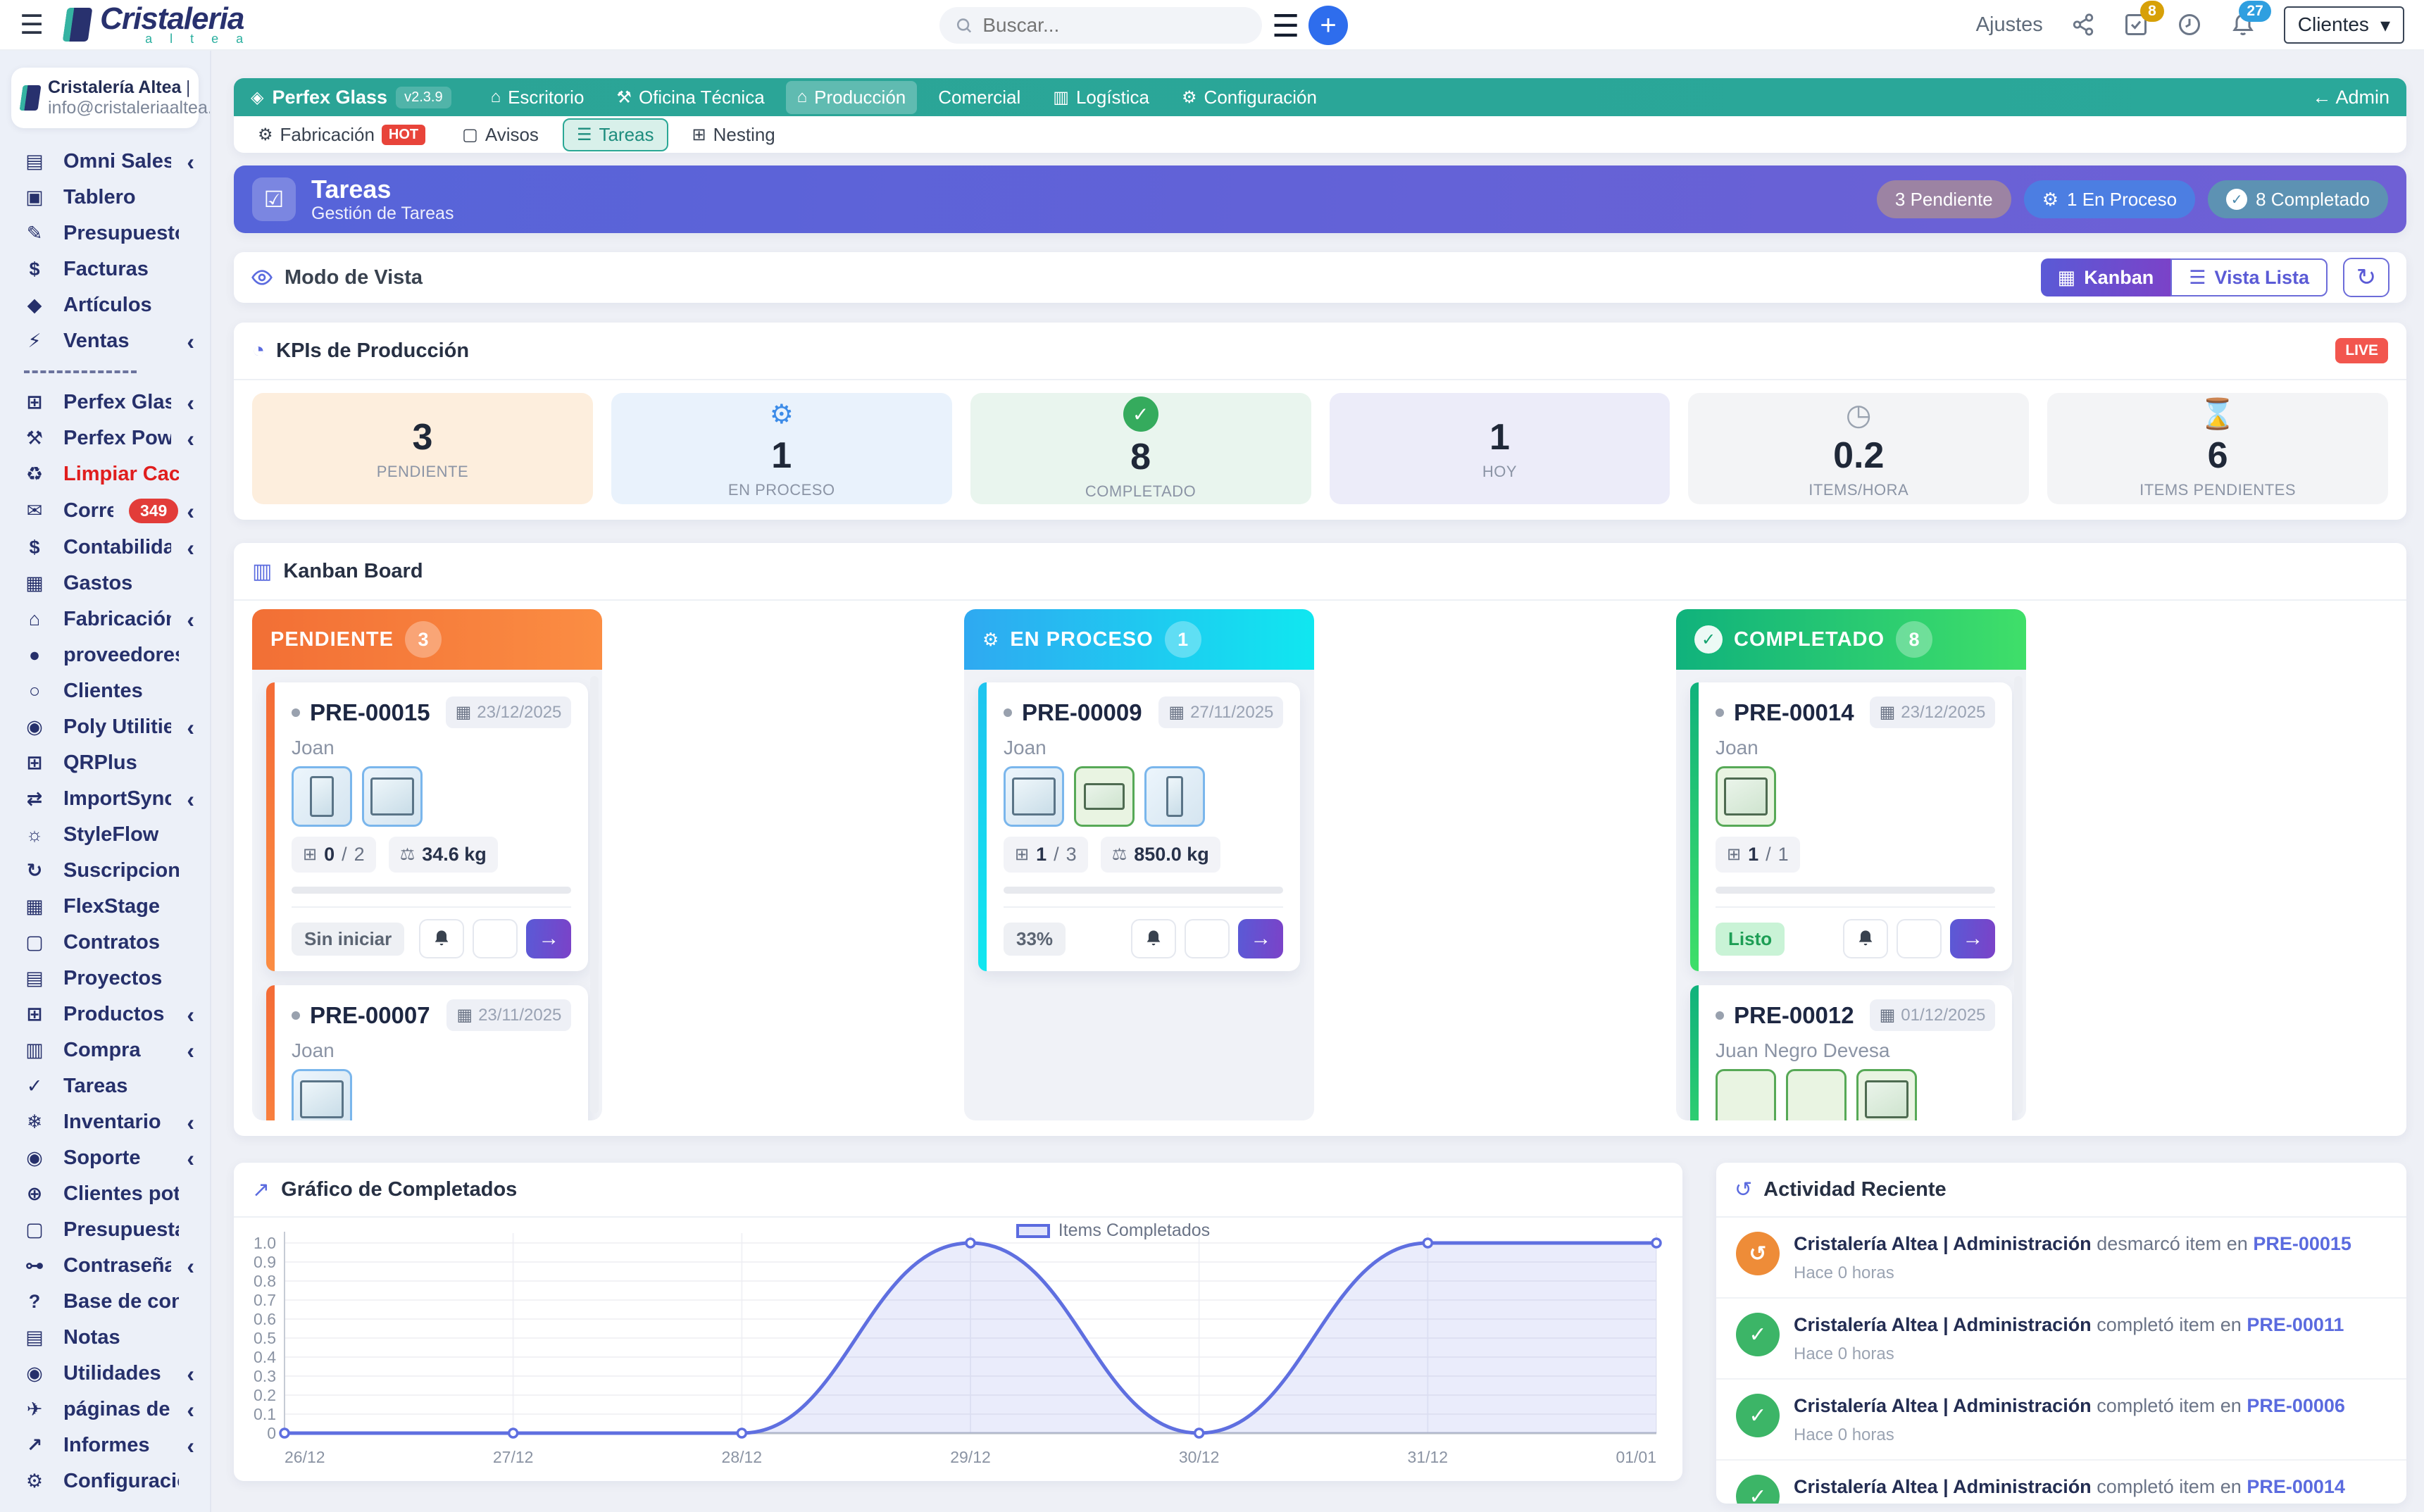 The height and width of the screenshot is (1512, 2424). I want to click on sidebar-item: ▥ Compra ‹, so click(105, 1050).